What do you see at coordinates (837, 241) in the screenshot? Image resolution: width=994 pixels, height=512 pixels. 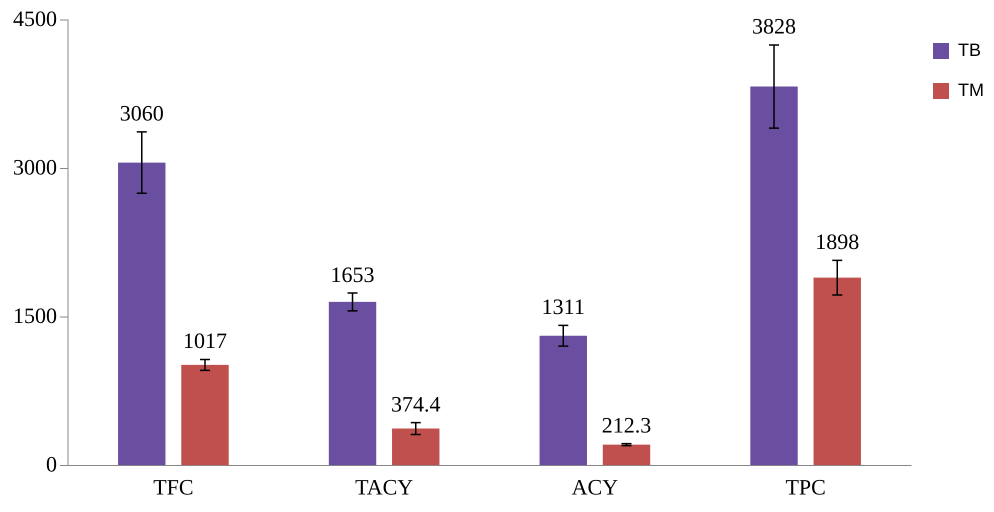 I see `data-label: 1898` at bounding box center [837, 241].